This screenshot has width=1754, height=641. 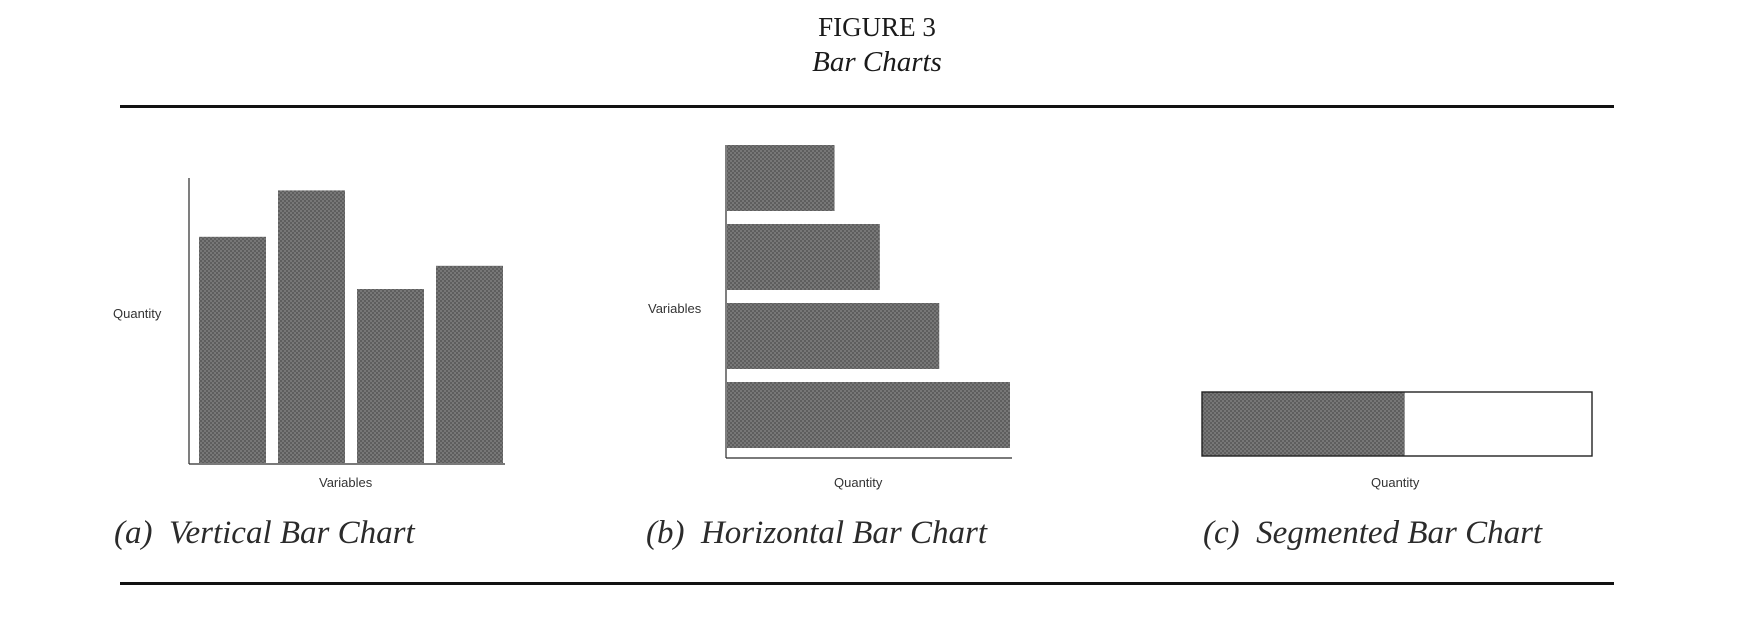 I want to click on horizontal-chart-caption: (b) Horizontal Bar Chart, so click(x=817, y=533).